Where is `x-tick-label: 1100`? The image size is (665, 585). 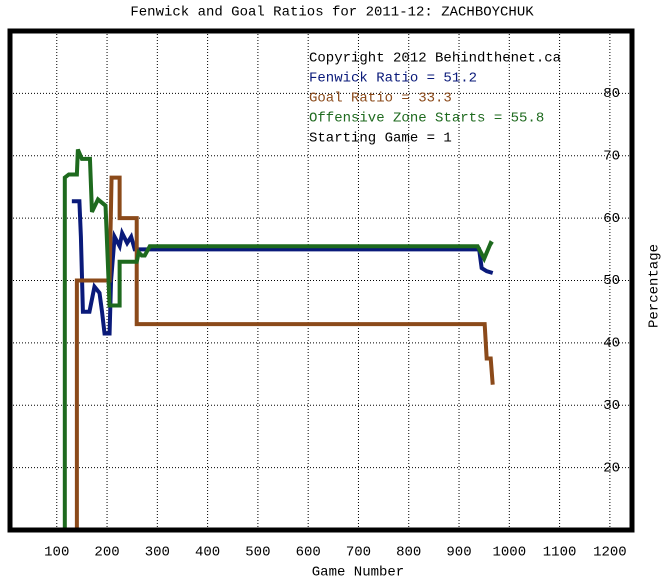 x-tick-label: 1100 is located at coordinates (560, 553).